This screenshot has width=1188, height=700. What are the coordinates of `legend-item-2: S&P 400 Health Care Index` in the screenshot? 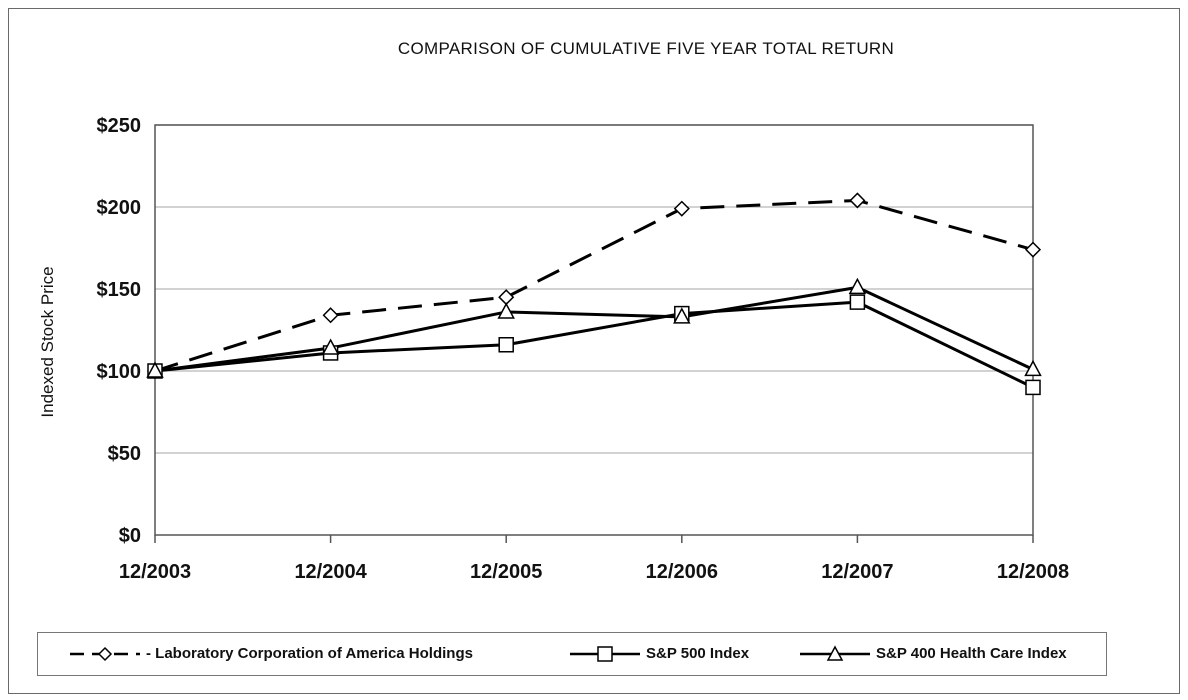 It's located at (932, 653).